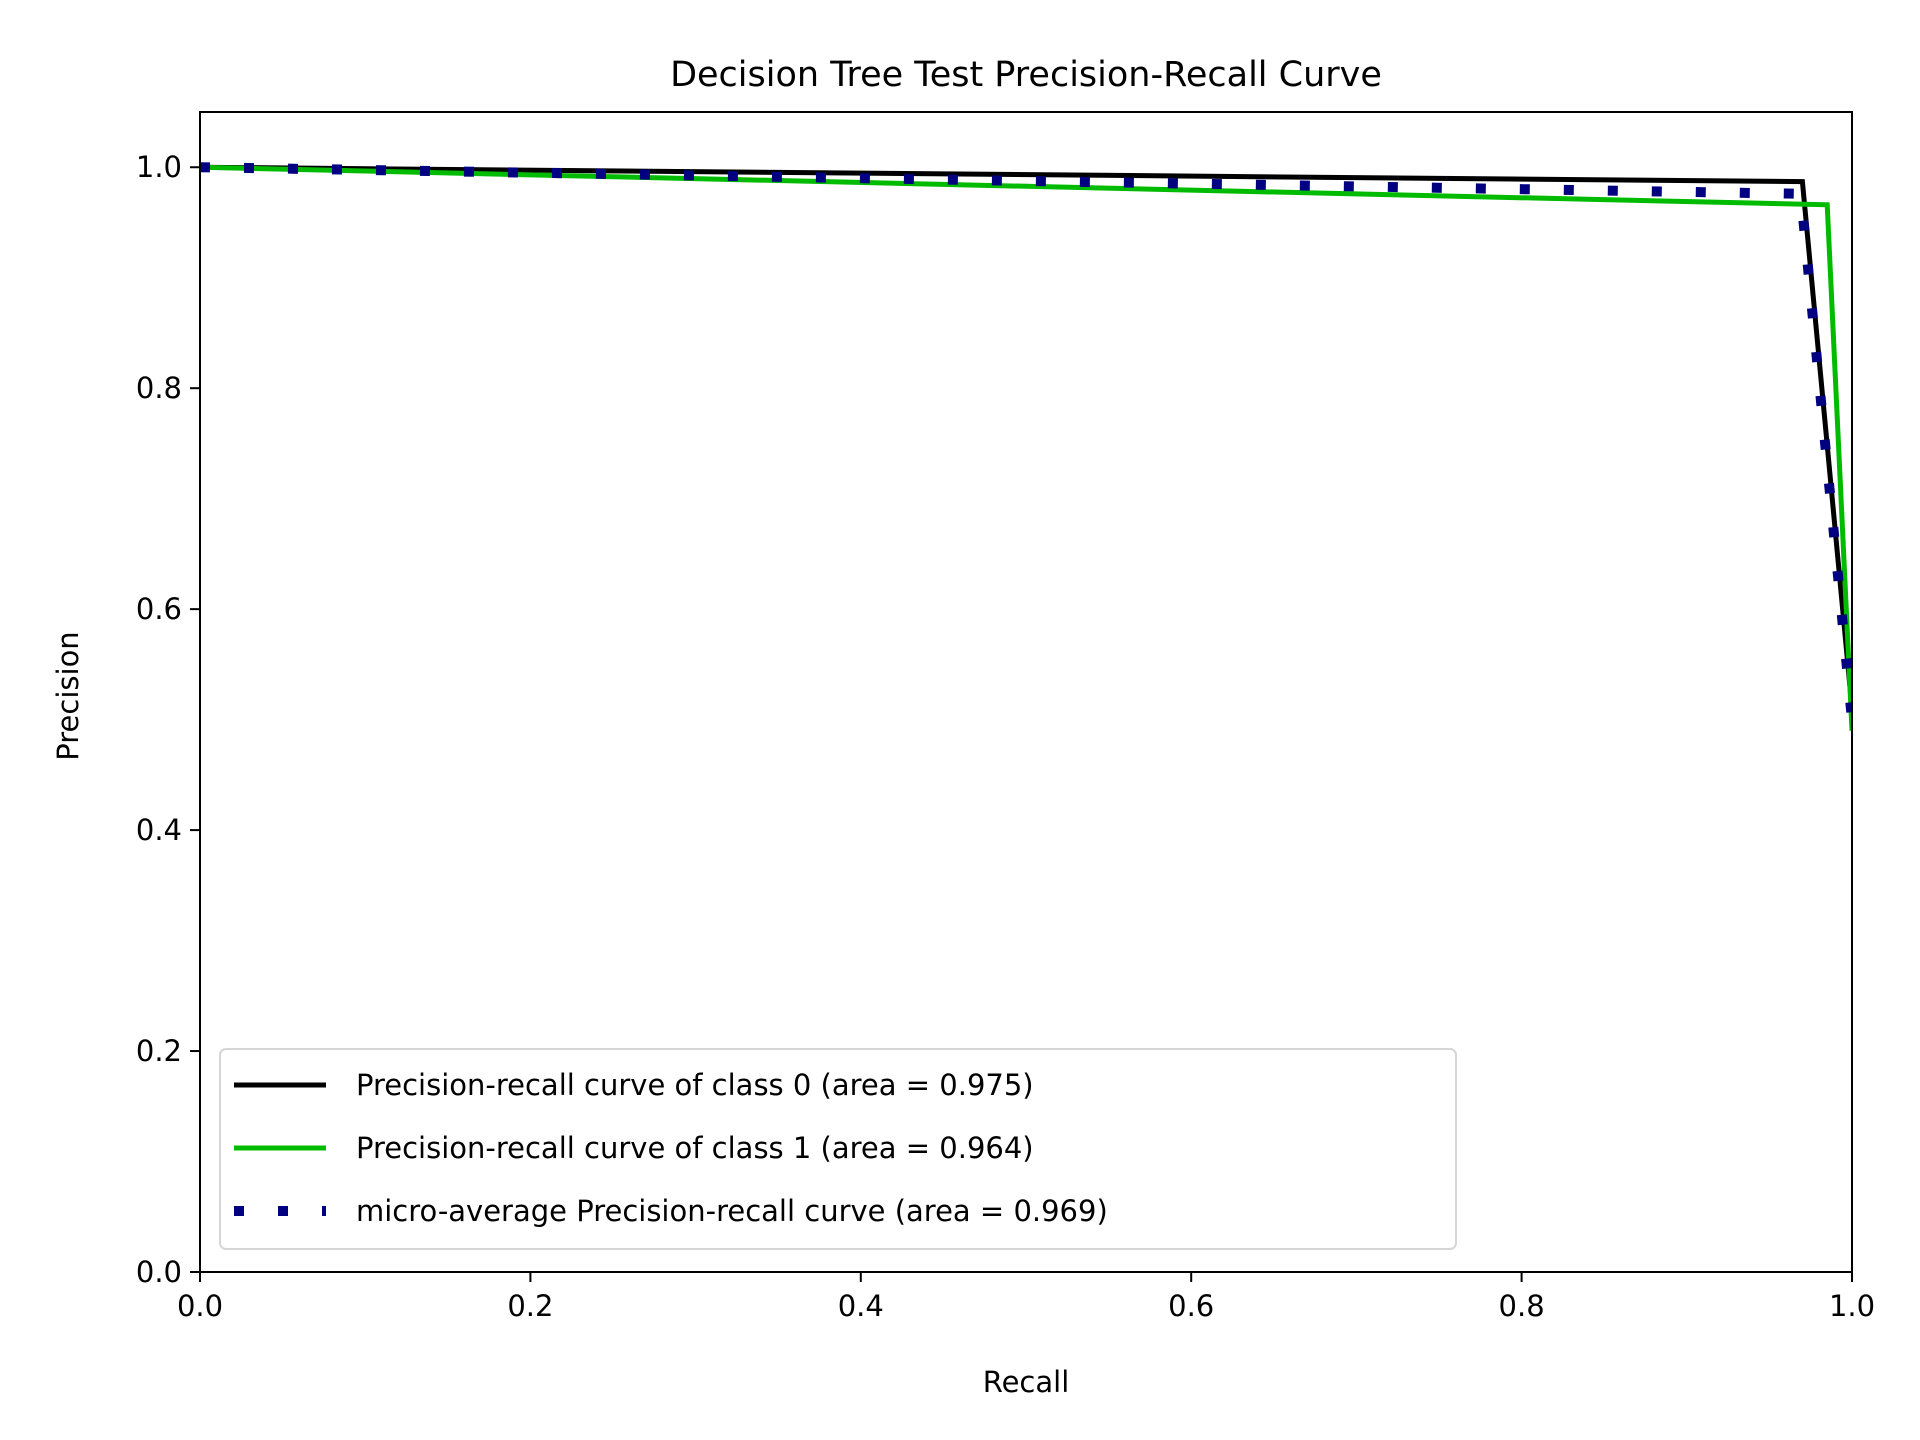 The image size is (1920, 1440). I want to click on legend-frame, so click(838, 1149).